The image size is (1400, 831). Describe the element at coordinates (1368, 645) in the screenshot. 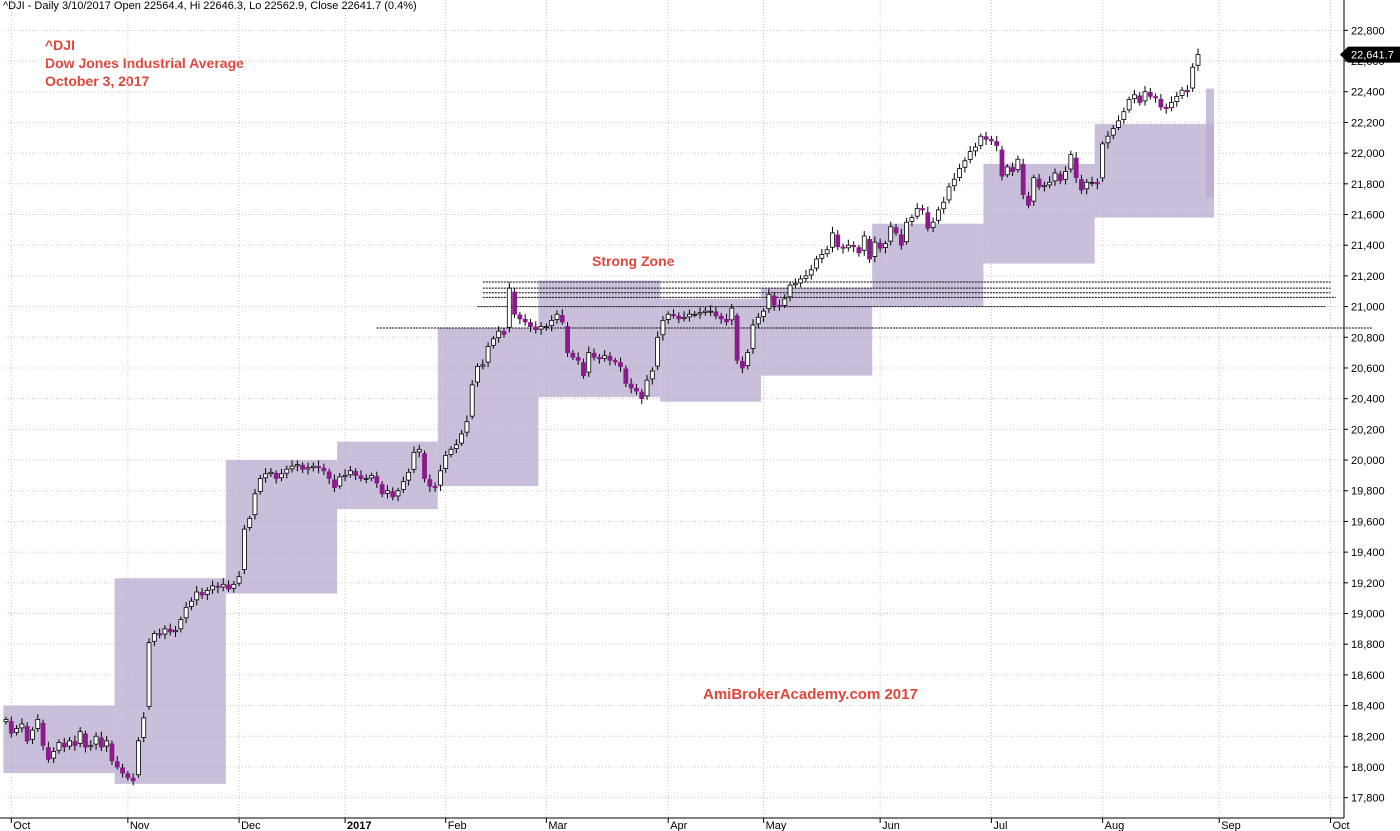

I see `y-tick-label: 18,800` at that location.